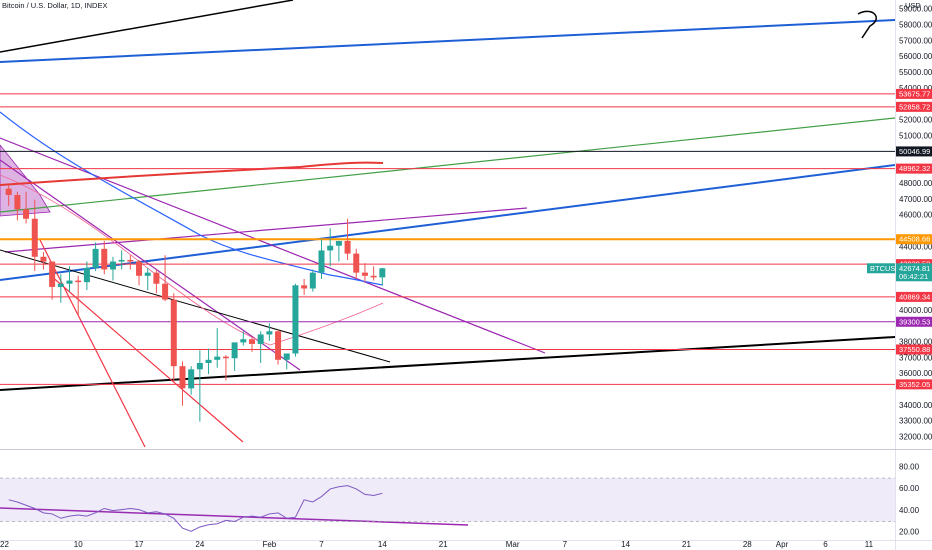 Image resolution: width=932 pixels, height=550 pixels. What do you see at coordinates (915, 341) in the screenshot?
I see `y-tick-label: 38000.00` at bounding box center [915, 341].